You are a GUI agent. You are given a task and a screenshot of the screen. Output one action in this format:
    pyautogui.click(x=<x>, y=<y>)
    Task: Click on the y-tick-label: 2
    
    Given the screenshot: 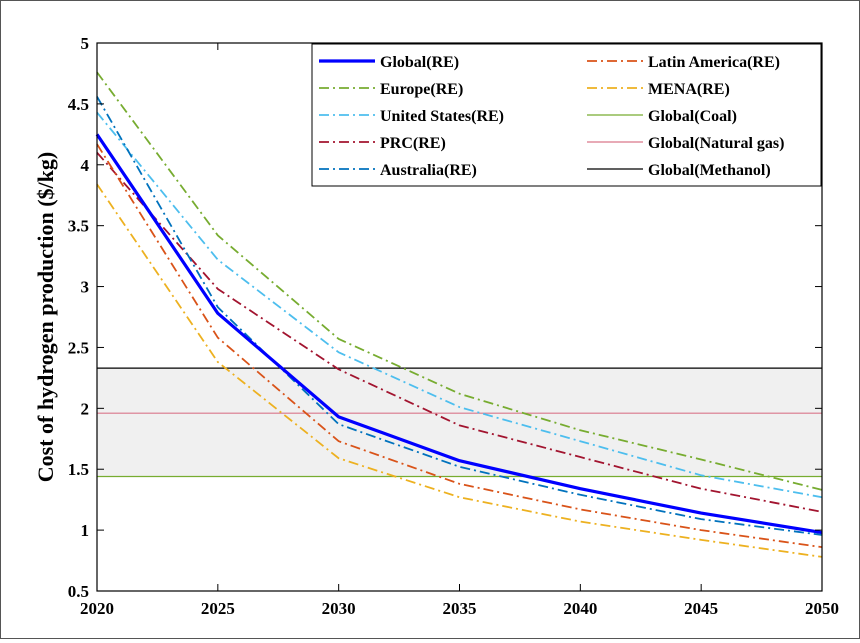 What is the action you would take?
    pyautogui.click(x=85, y=408)
    